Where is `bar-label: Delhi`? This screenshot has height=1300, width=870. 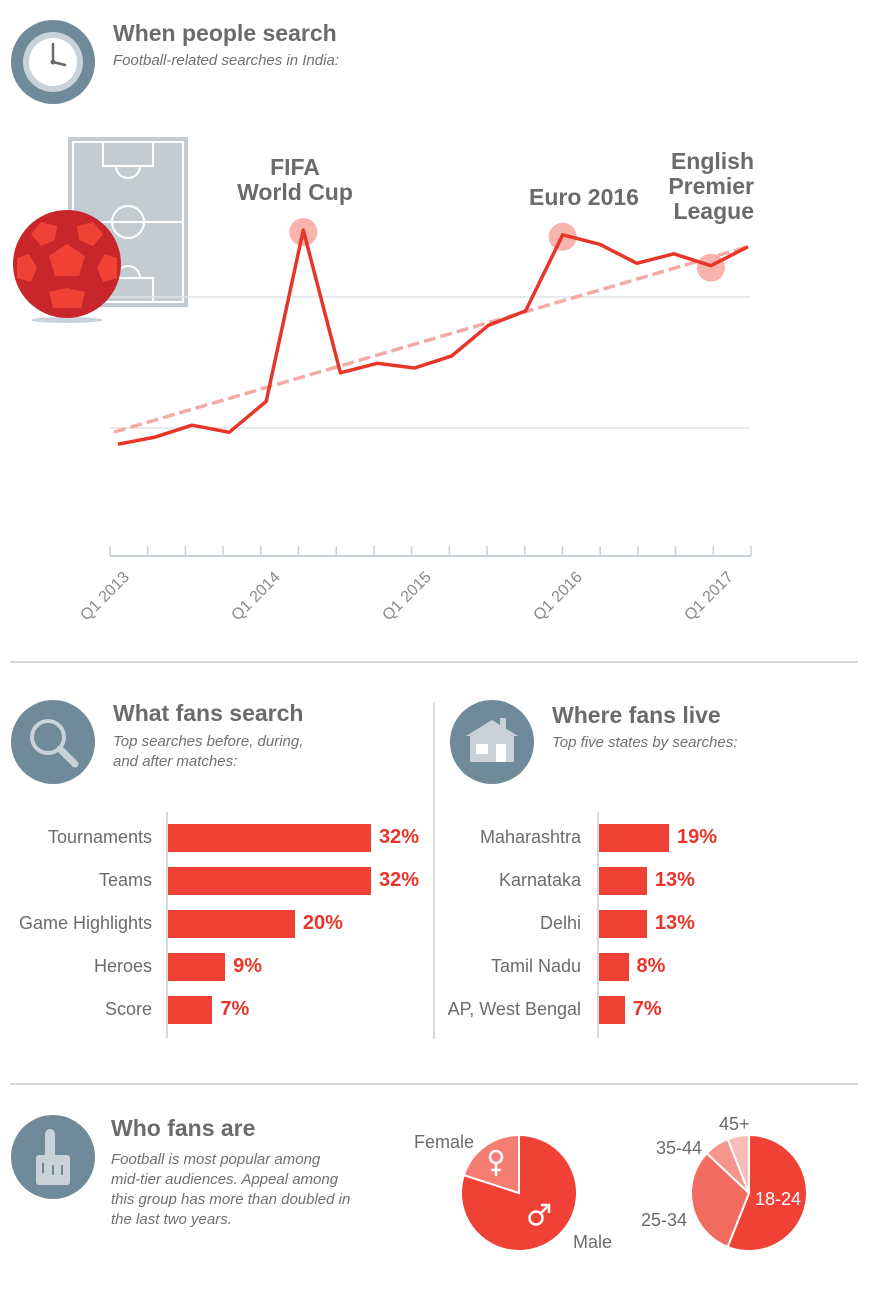 bar-label: Delhi is located at coordinates (560, 923).